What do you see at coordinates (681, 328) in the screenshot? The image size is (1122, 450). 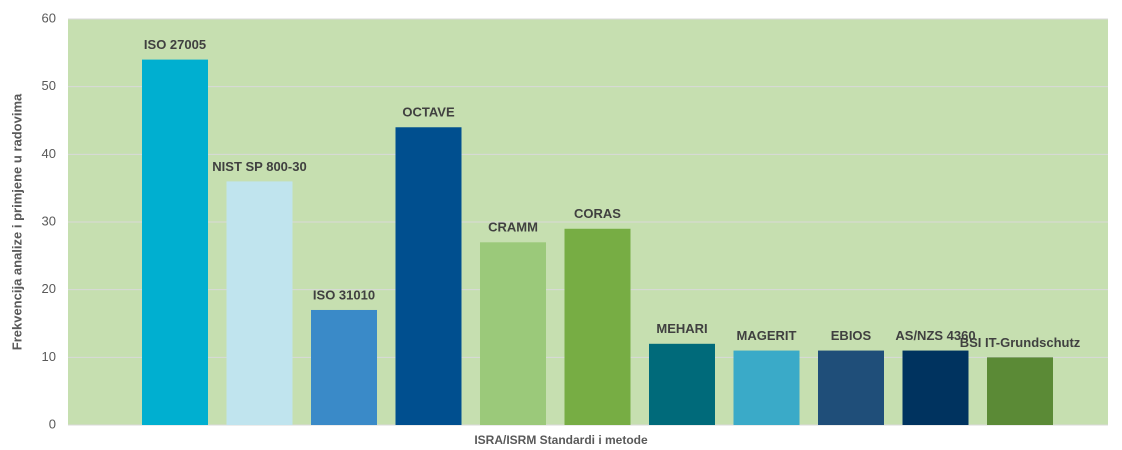 I see `bar-label: MEHARI` at bounding box center [681, 328].